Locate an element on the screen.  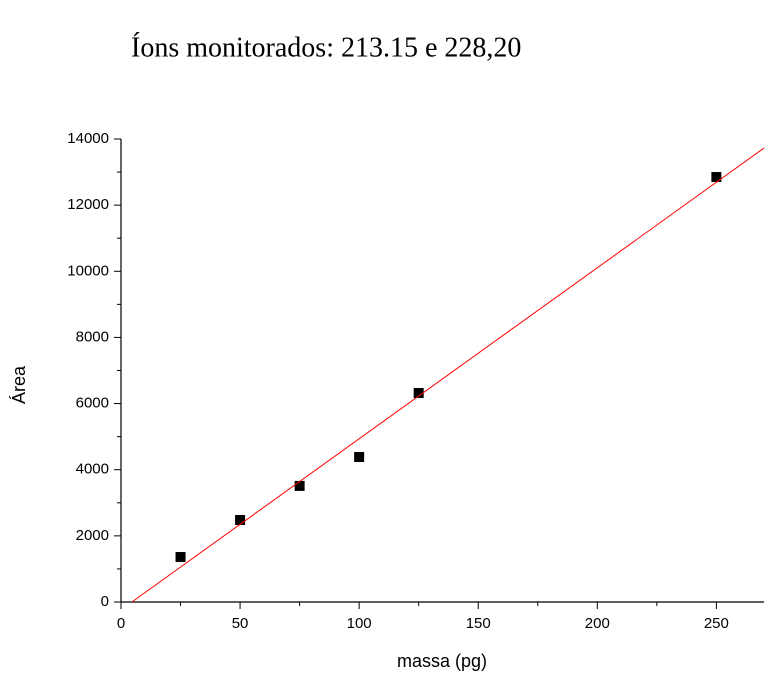
x-tick-label: 200 is located at coordinates (597, 623).